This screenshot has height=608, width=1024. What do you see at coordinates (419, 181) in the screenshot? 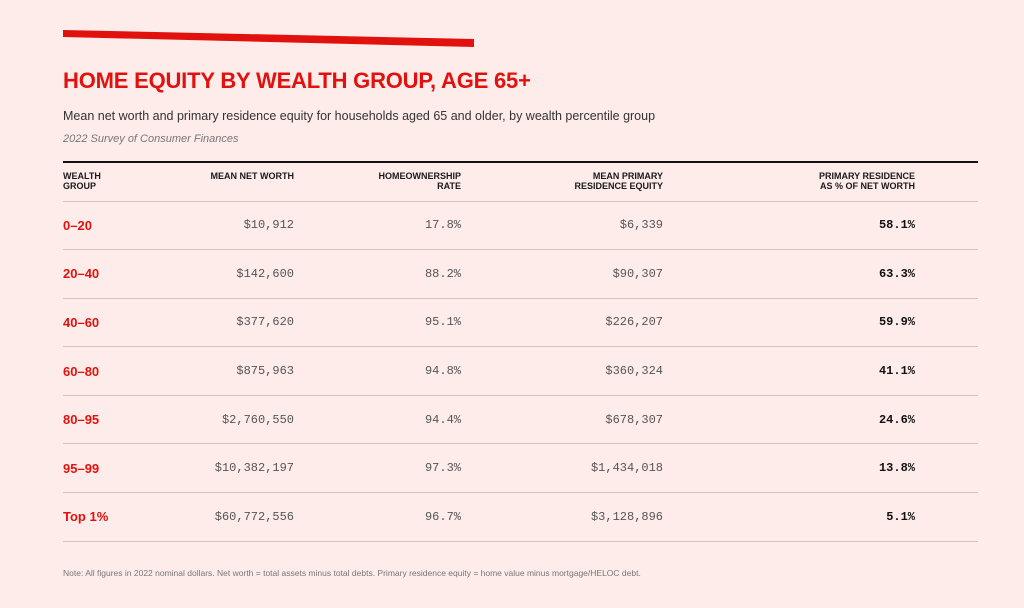
I see `column-header-homeownership-rate: HOMEOWNERSHIP RATE` at bounding box center [419, 181].